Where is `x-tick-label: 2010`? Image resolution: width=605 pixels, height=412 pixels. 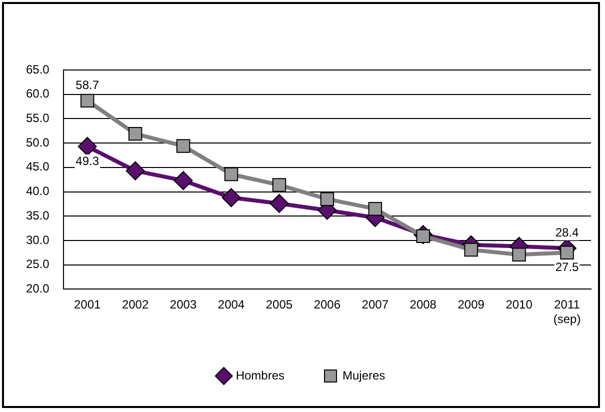
x-tick-label: 2010 is located at coordinates (519, 305).